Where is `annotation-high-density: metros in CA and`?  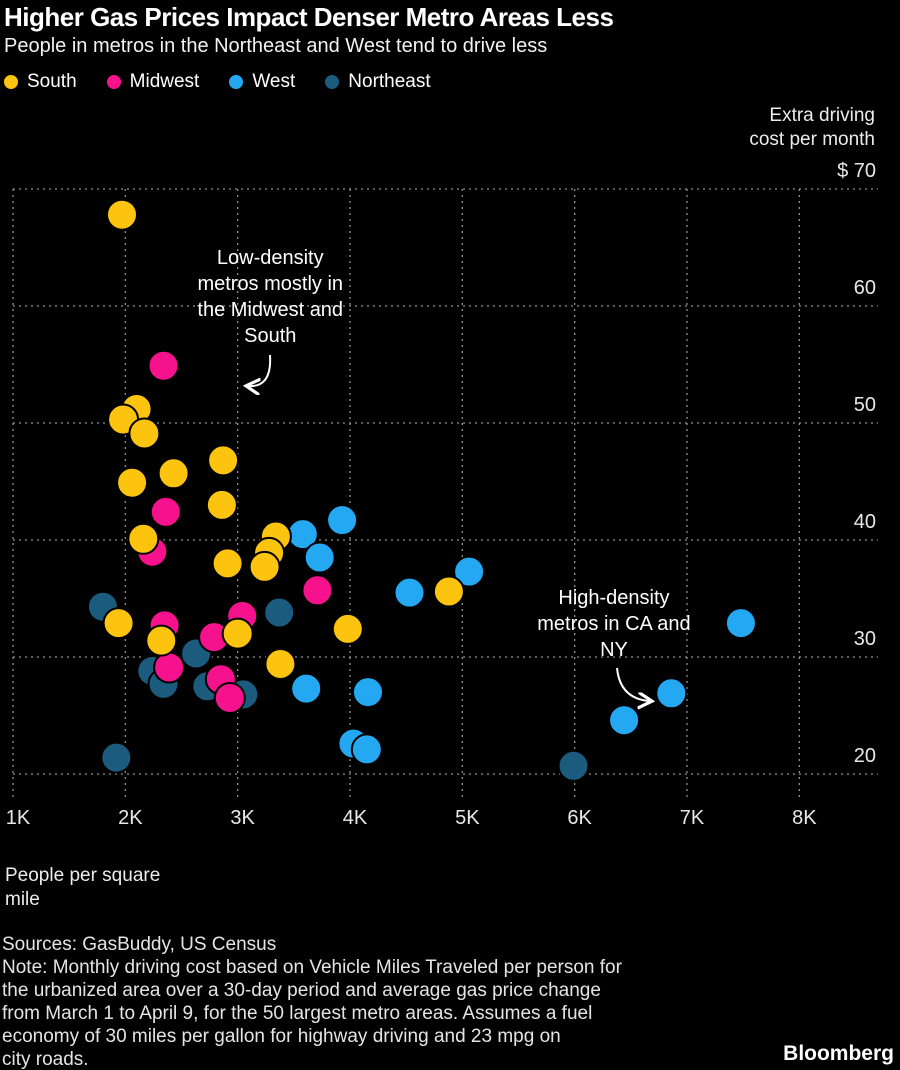
annotation-high-density: metros in CA and is located at coordinates (613, 624).